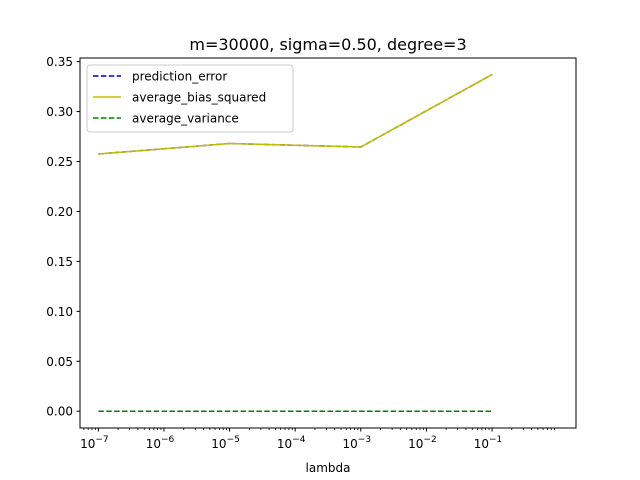 The image size is (640, 480). What do you see at coordinates (59, 262) in the screenshot?
I see `y-tick-label: 0.15` at bounding box center [59, 262].